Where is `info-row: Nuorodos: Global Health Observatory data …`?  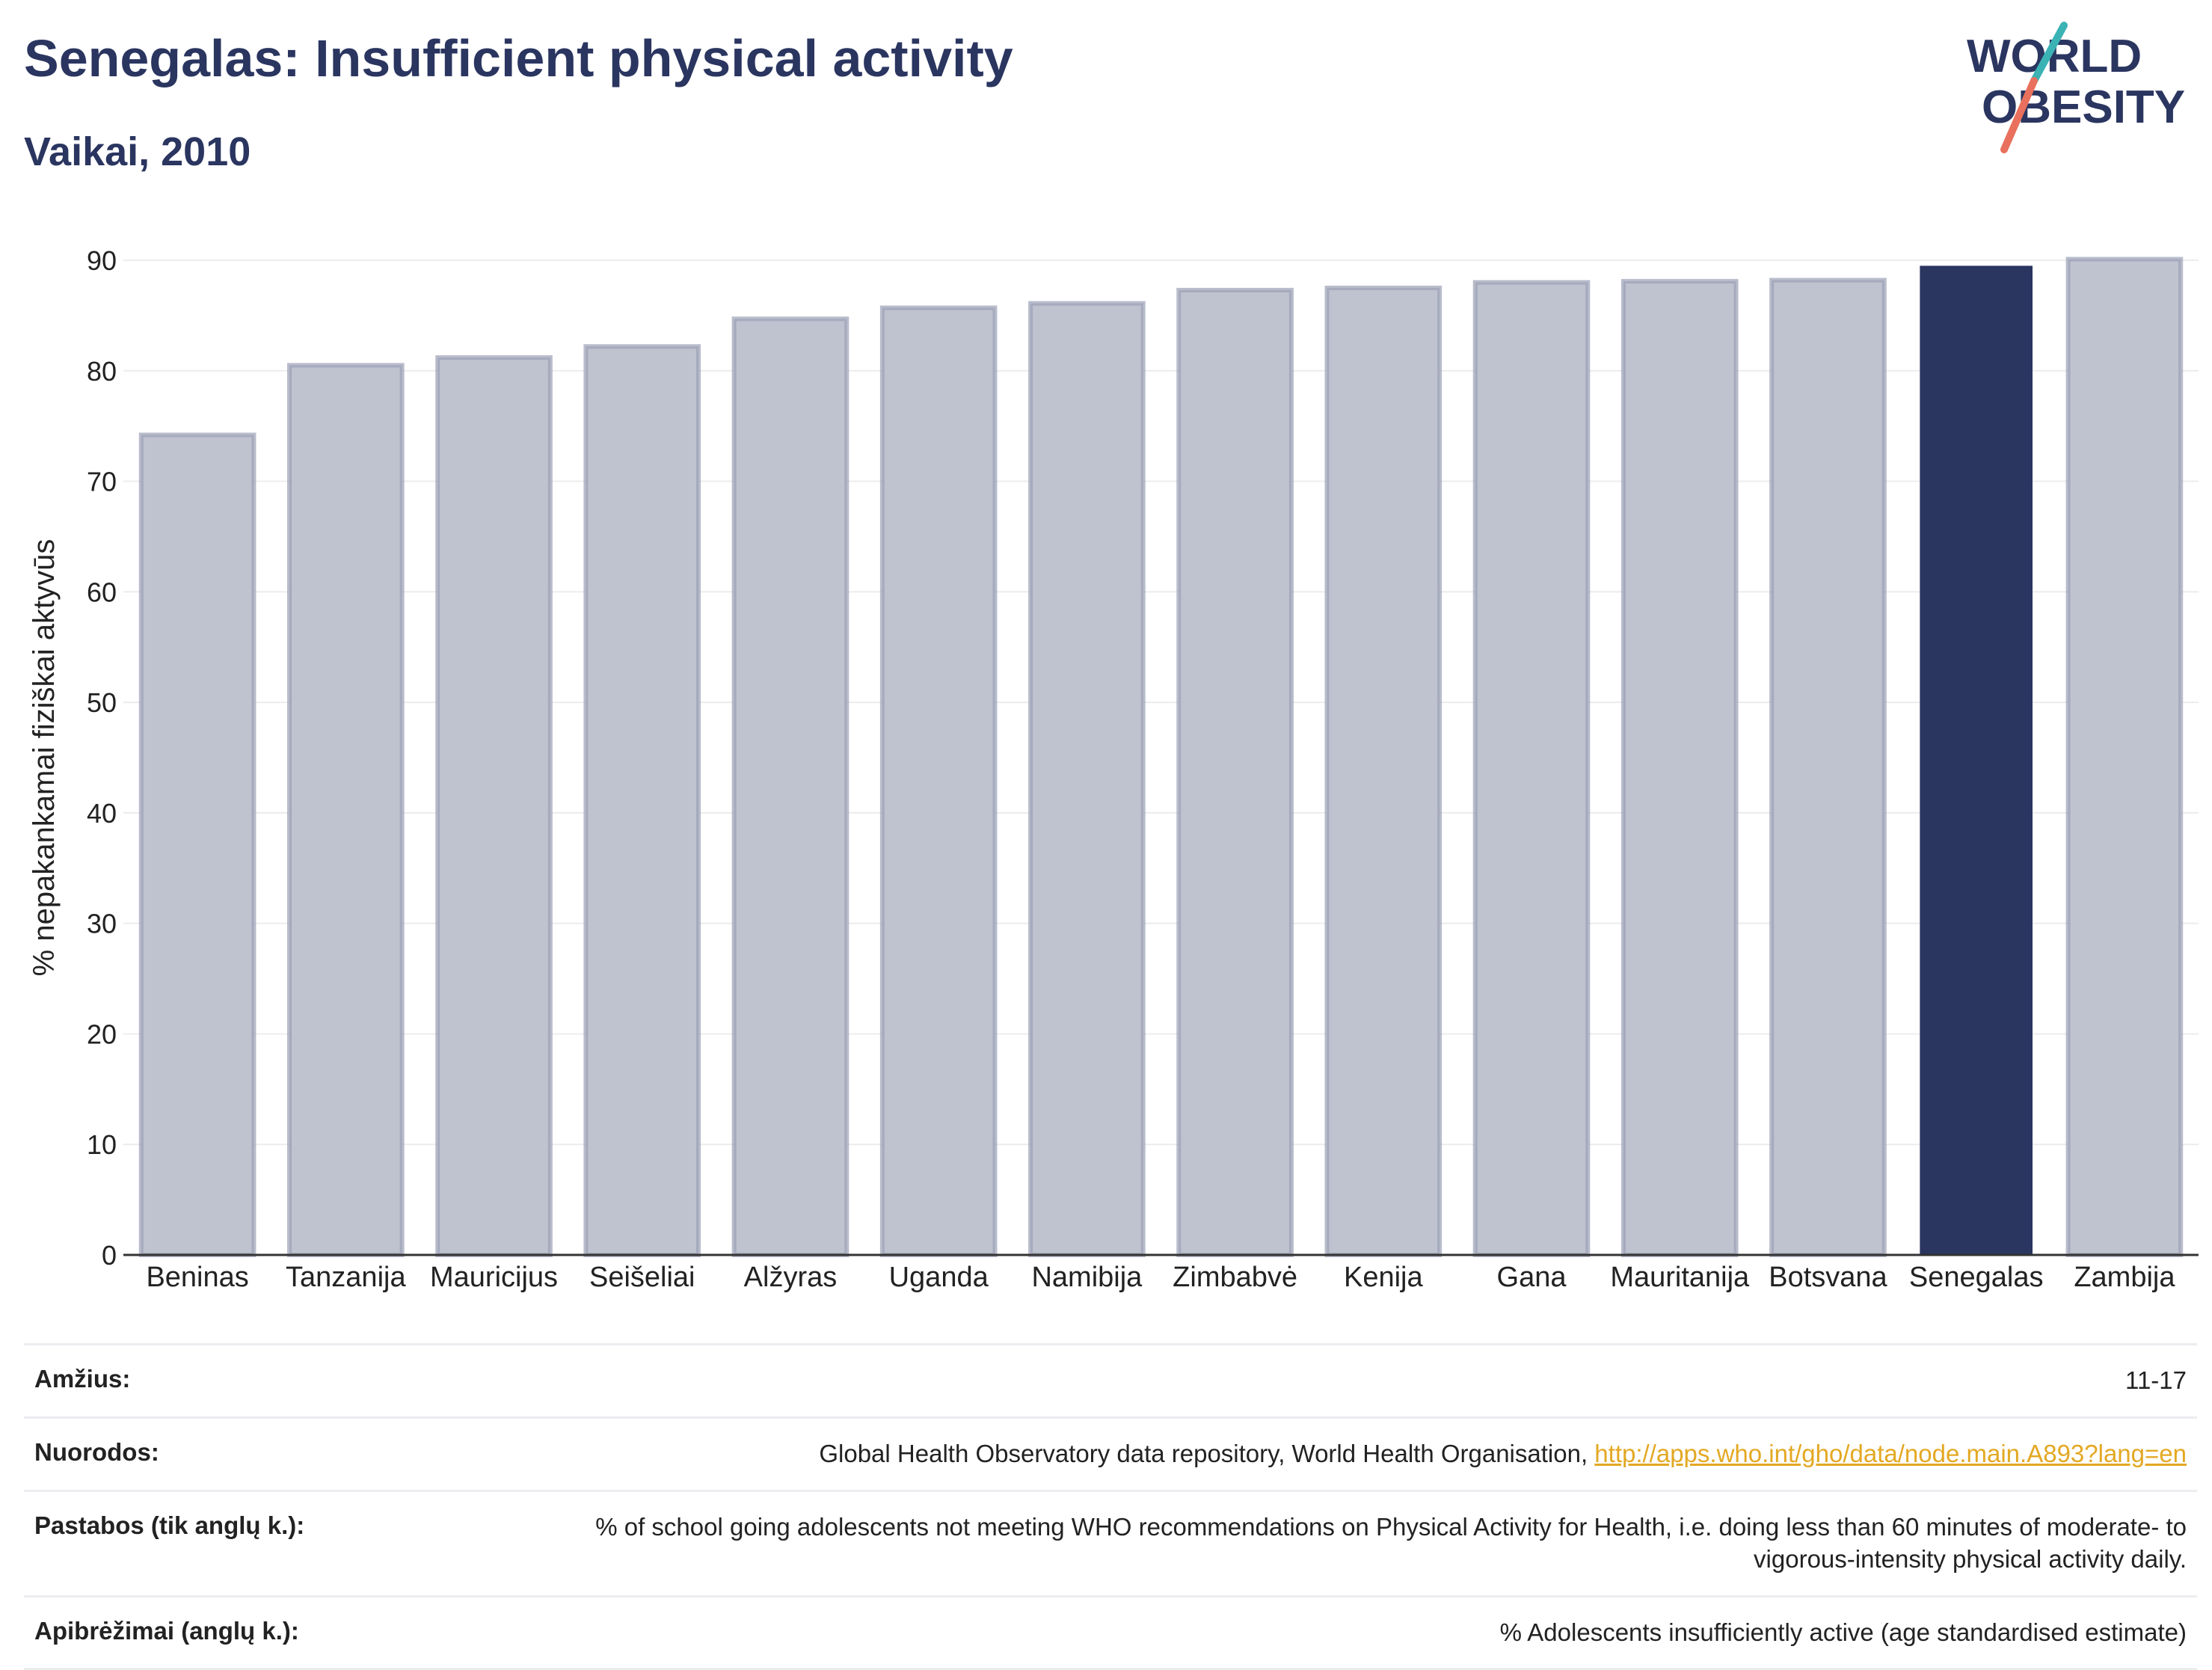
info-row: Nuorodos: Global Health Observatory data … is located at coordinates (1110, 1454).